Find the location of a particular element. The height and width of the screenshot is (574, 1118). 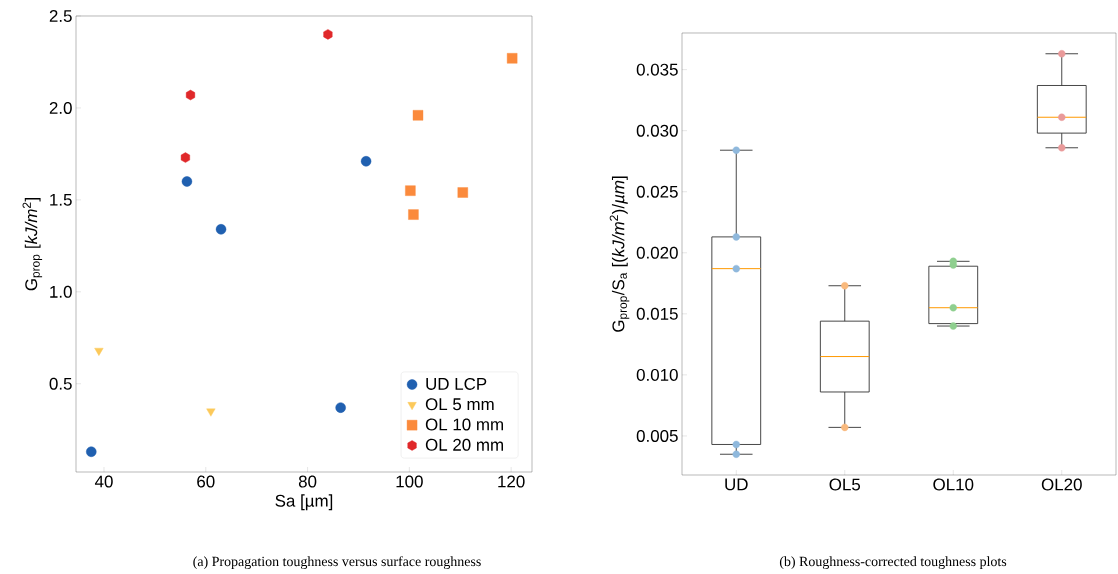

legend-label: UD LCP is located at coordinates (456, 383).